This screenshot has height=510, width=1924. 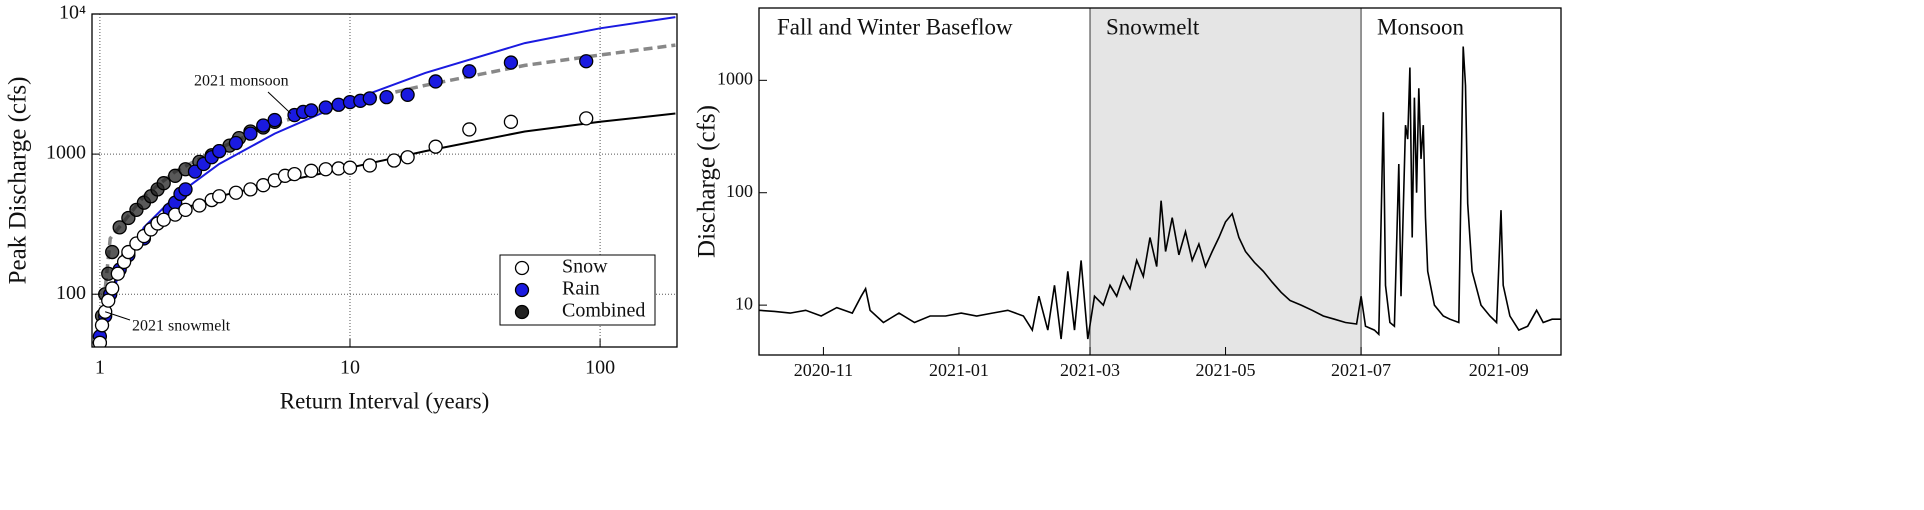 I want to click on y-axis-label: Peak Discharge (cfs), so click(x=18, y=181).